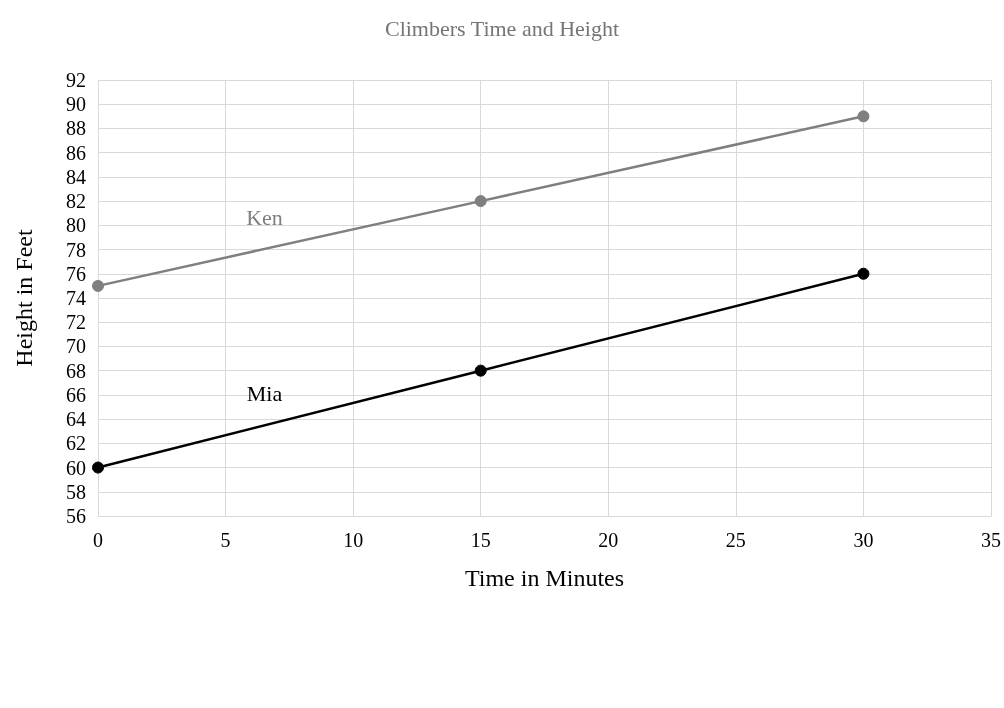 This screenshot has width=1004, height=708. What do you see at coordinates (76, 370) in the screenshot?
I see `y-tick-label: 68` at bounding box center [76, 370].